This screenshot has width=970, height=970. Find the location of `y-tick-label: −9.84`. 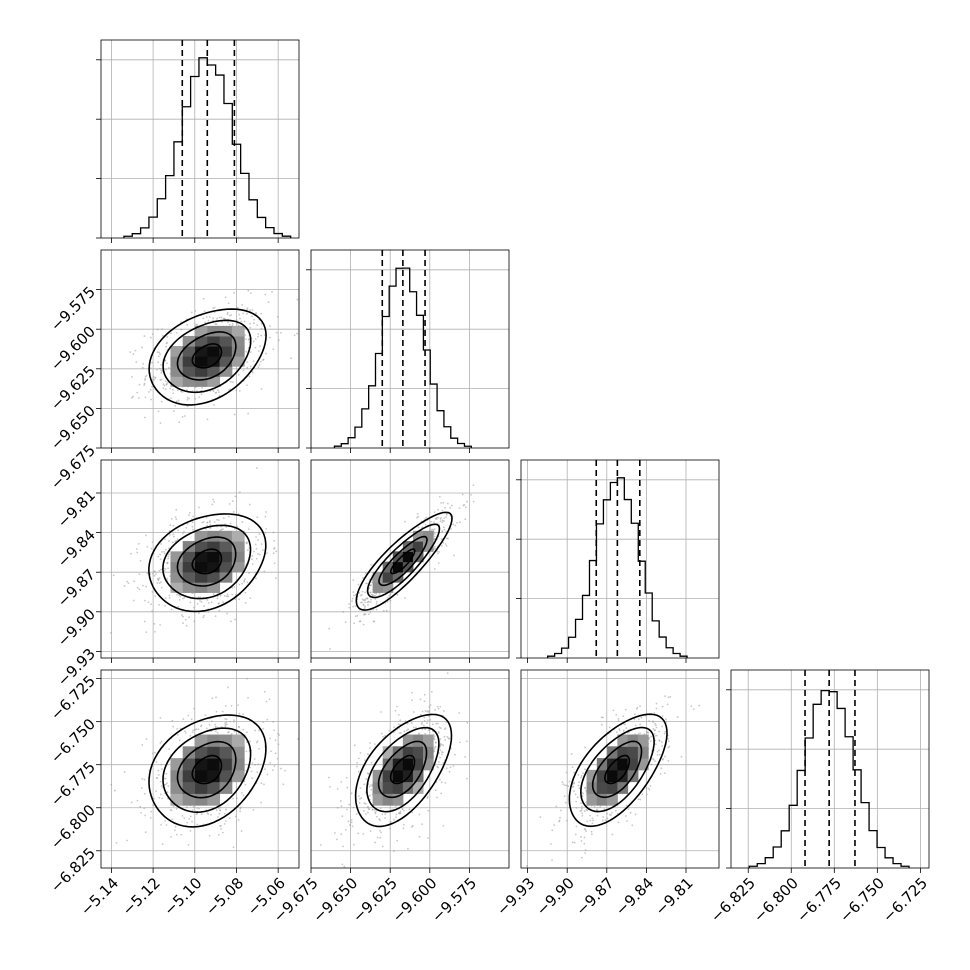

y-tick-label: −9.84 is located at coordinates (76, 548).